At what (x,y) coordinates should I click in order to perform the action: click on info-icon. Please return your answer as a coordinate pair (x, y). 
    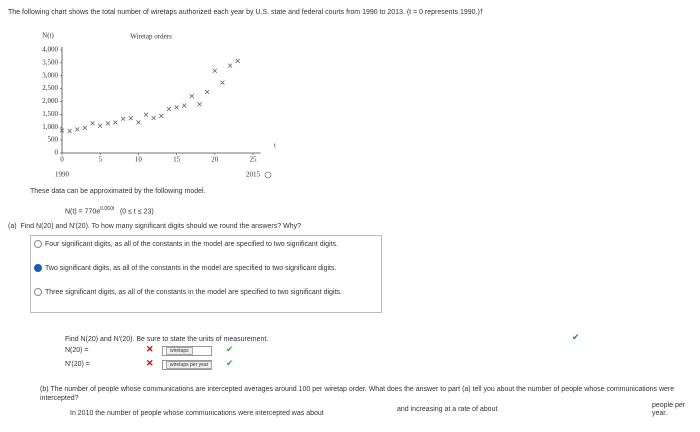
    Looking at the image, I should click on (268, 175).